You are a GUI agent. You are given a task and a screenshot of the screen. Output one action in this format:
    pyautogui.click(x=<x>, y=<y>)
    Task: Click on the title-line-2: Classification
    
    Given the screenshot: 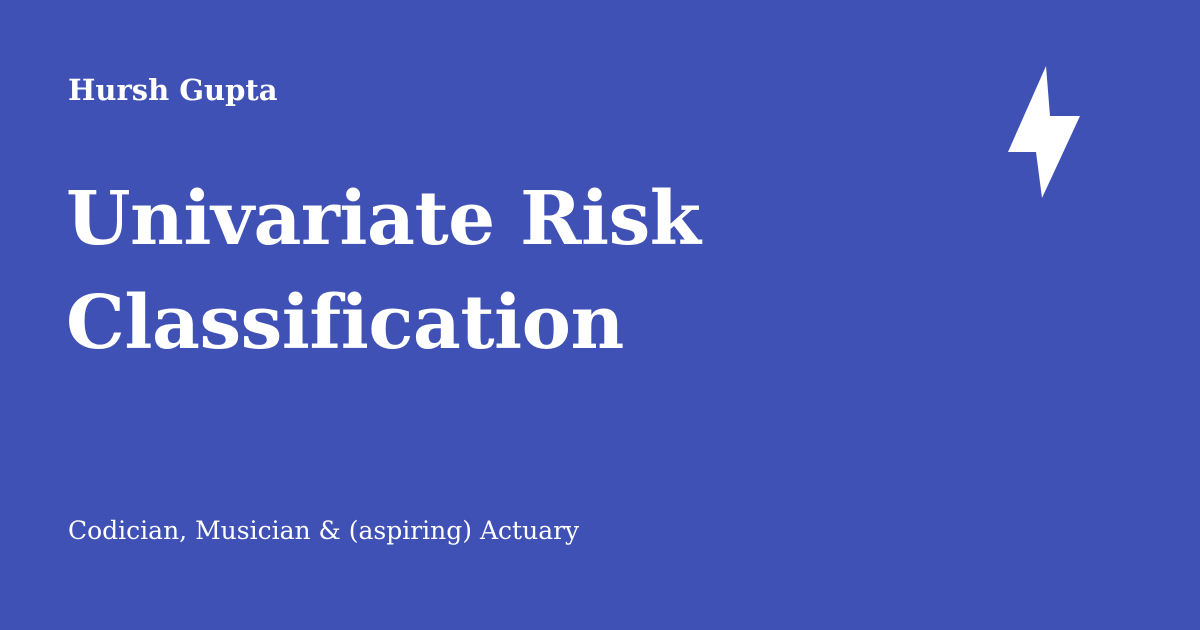 What is the action you would take?
    pyautogui.click(x=345, y=323)
    